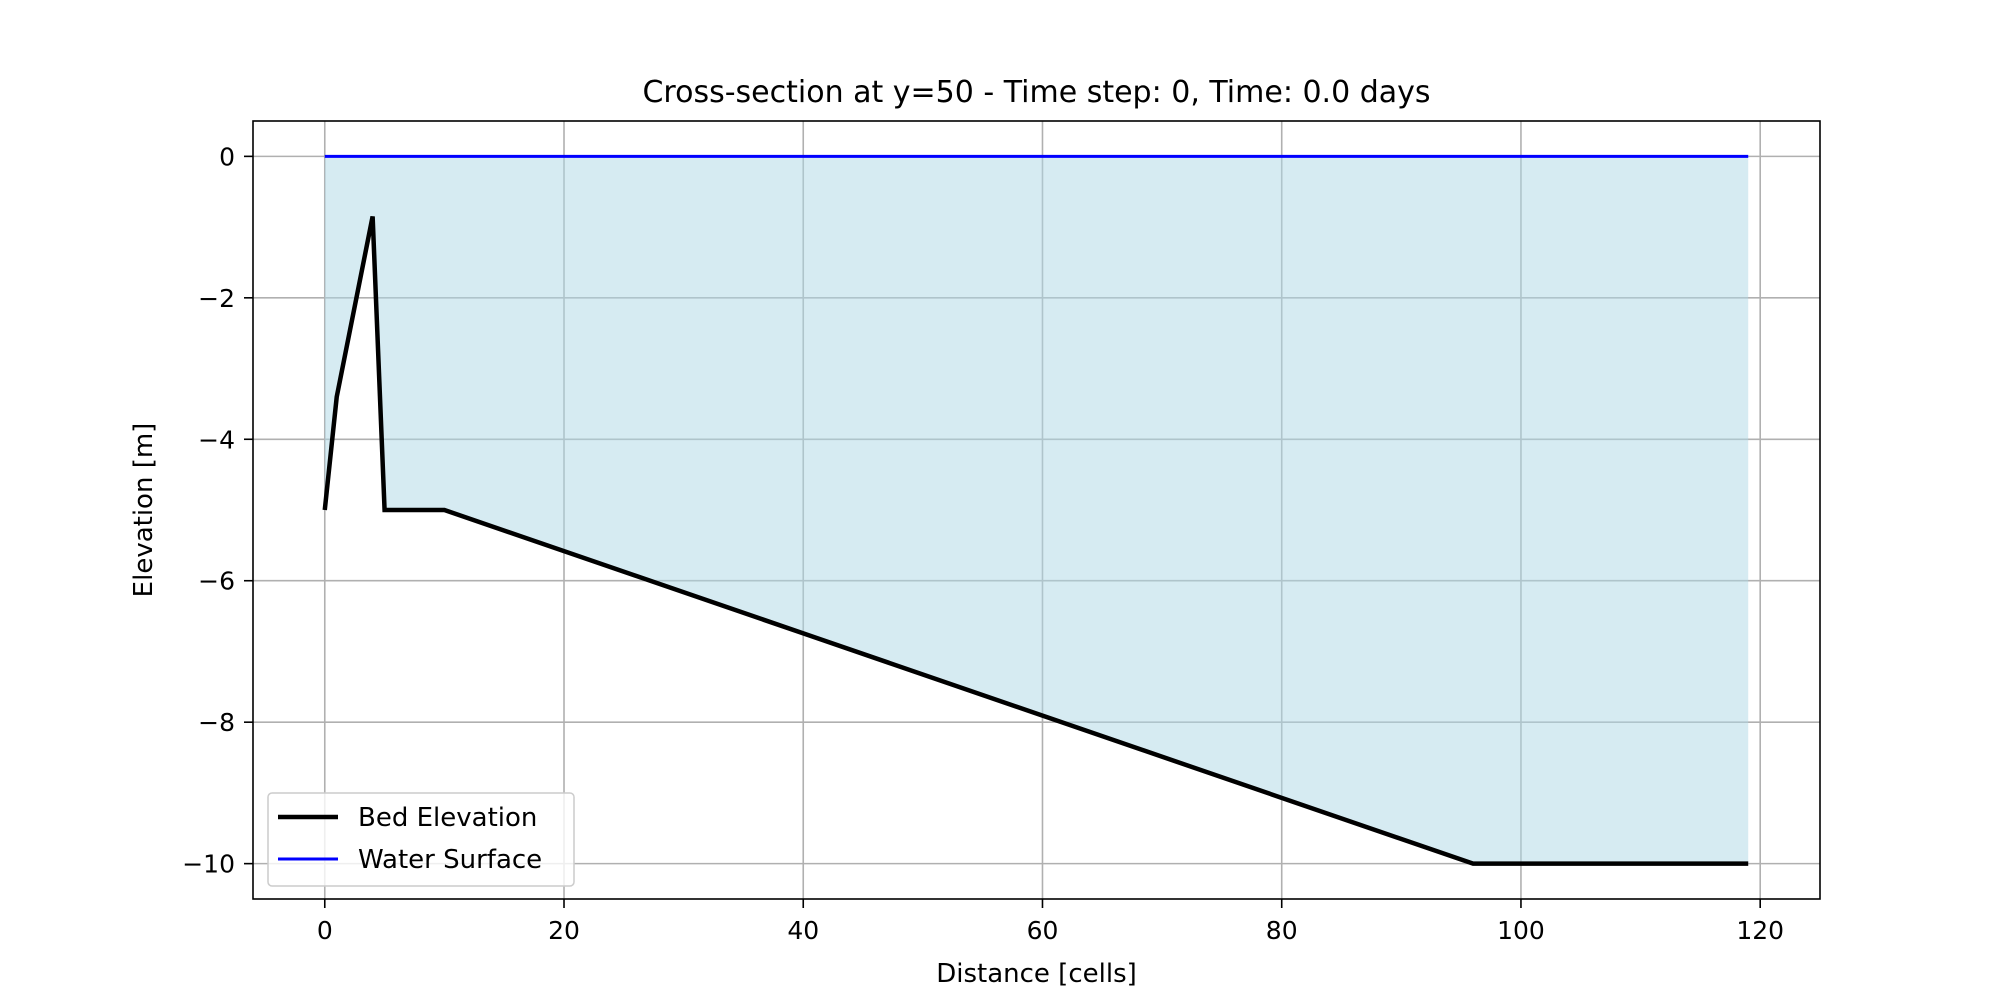  Describe the element at coordinates (216, 439) in the screenshot. I see `y-tick-label: −4` at that location.